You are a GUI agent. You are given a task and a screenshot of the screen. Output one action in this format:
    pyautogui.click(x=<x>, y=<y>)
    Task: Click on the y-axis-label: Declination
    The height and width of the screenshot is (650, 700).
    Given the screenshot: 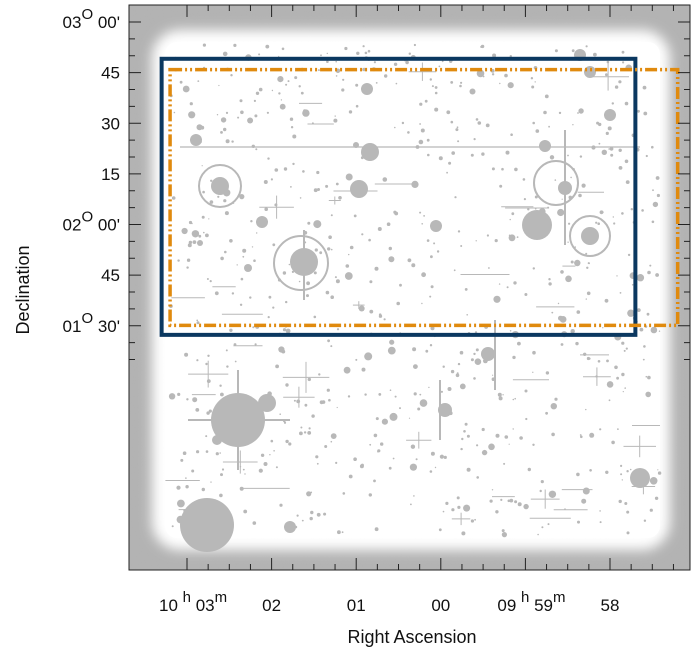 What is the action you would take?
    pyautogui.click(x=23, y=289)
    